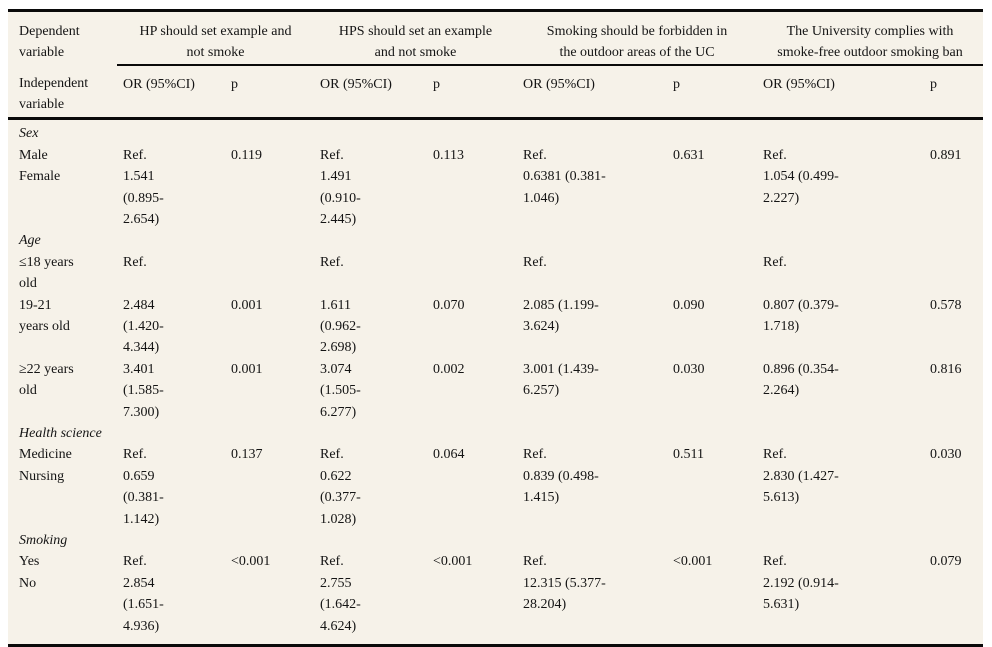 Image resolution: width=992 pixels, height=647 pixels. Describe the element at coordinates (495, 540) in the screenshot. I see `section-row: Smoking` at that location.